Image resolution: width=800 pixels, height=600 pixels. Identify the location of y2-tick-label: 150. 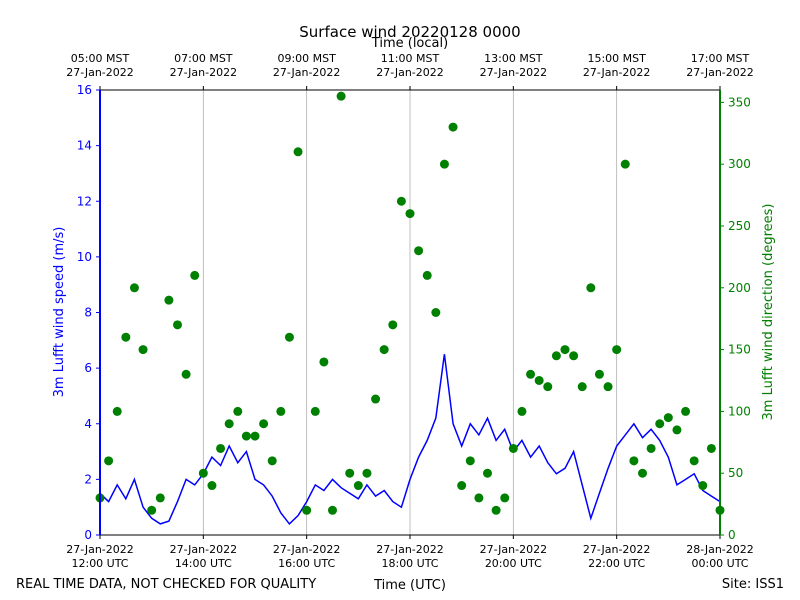
(739, 350).